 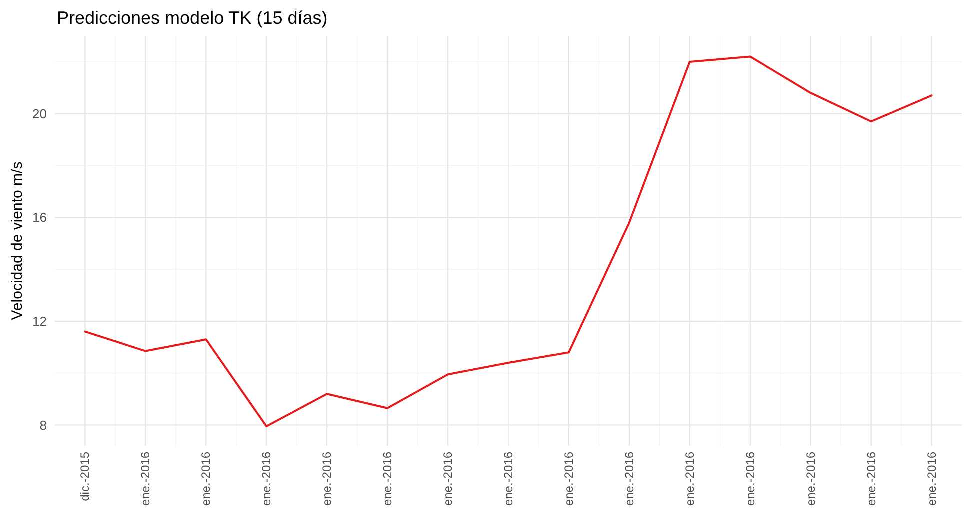 What do you see at coordinates (17, 241) in the screenshot?
I see `y-axis-title: Velocidad de viento m/s` at bounding box center [17, 241].